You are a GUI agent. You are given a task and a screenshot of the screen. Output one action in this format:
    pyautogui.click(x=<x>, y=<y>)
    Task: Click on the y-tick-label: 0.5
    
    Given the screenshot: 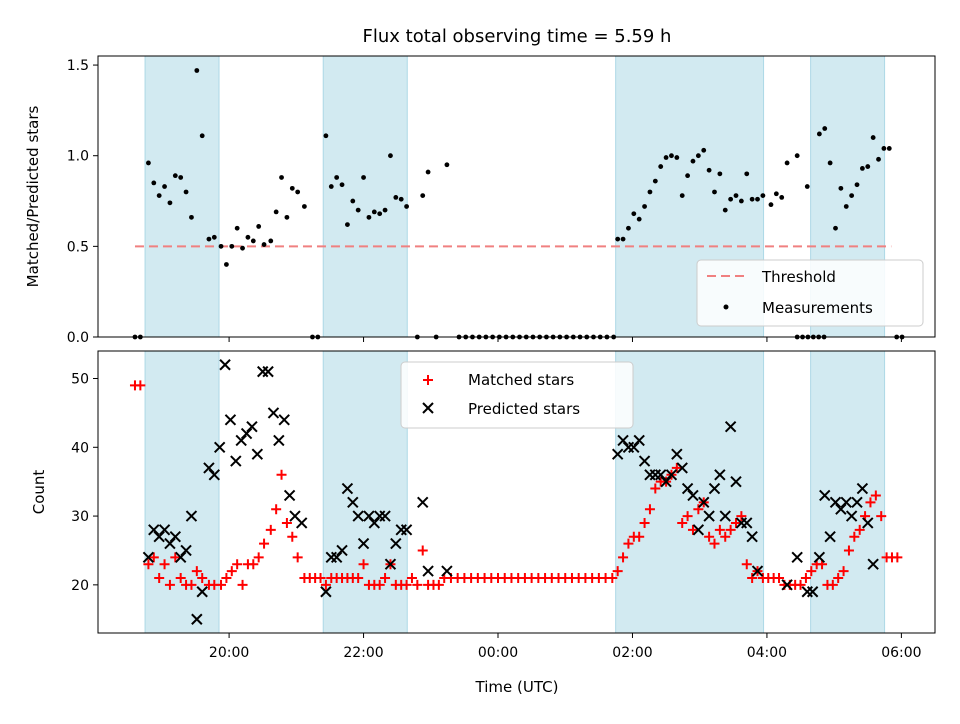 What is the action you would take?
    pyautogui.click(x=78, y=247)
    